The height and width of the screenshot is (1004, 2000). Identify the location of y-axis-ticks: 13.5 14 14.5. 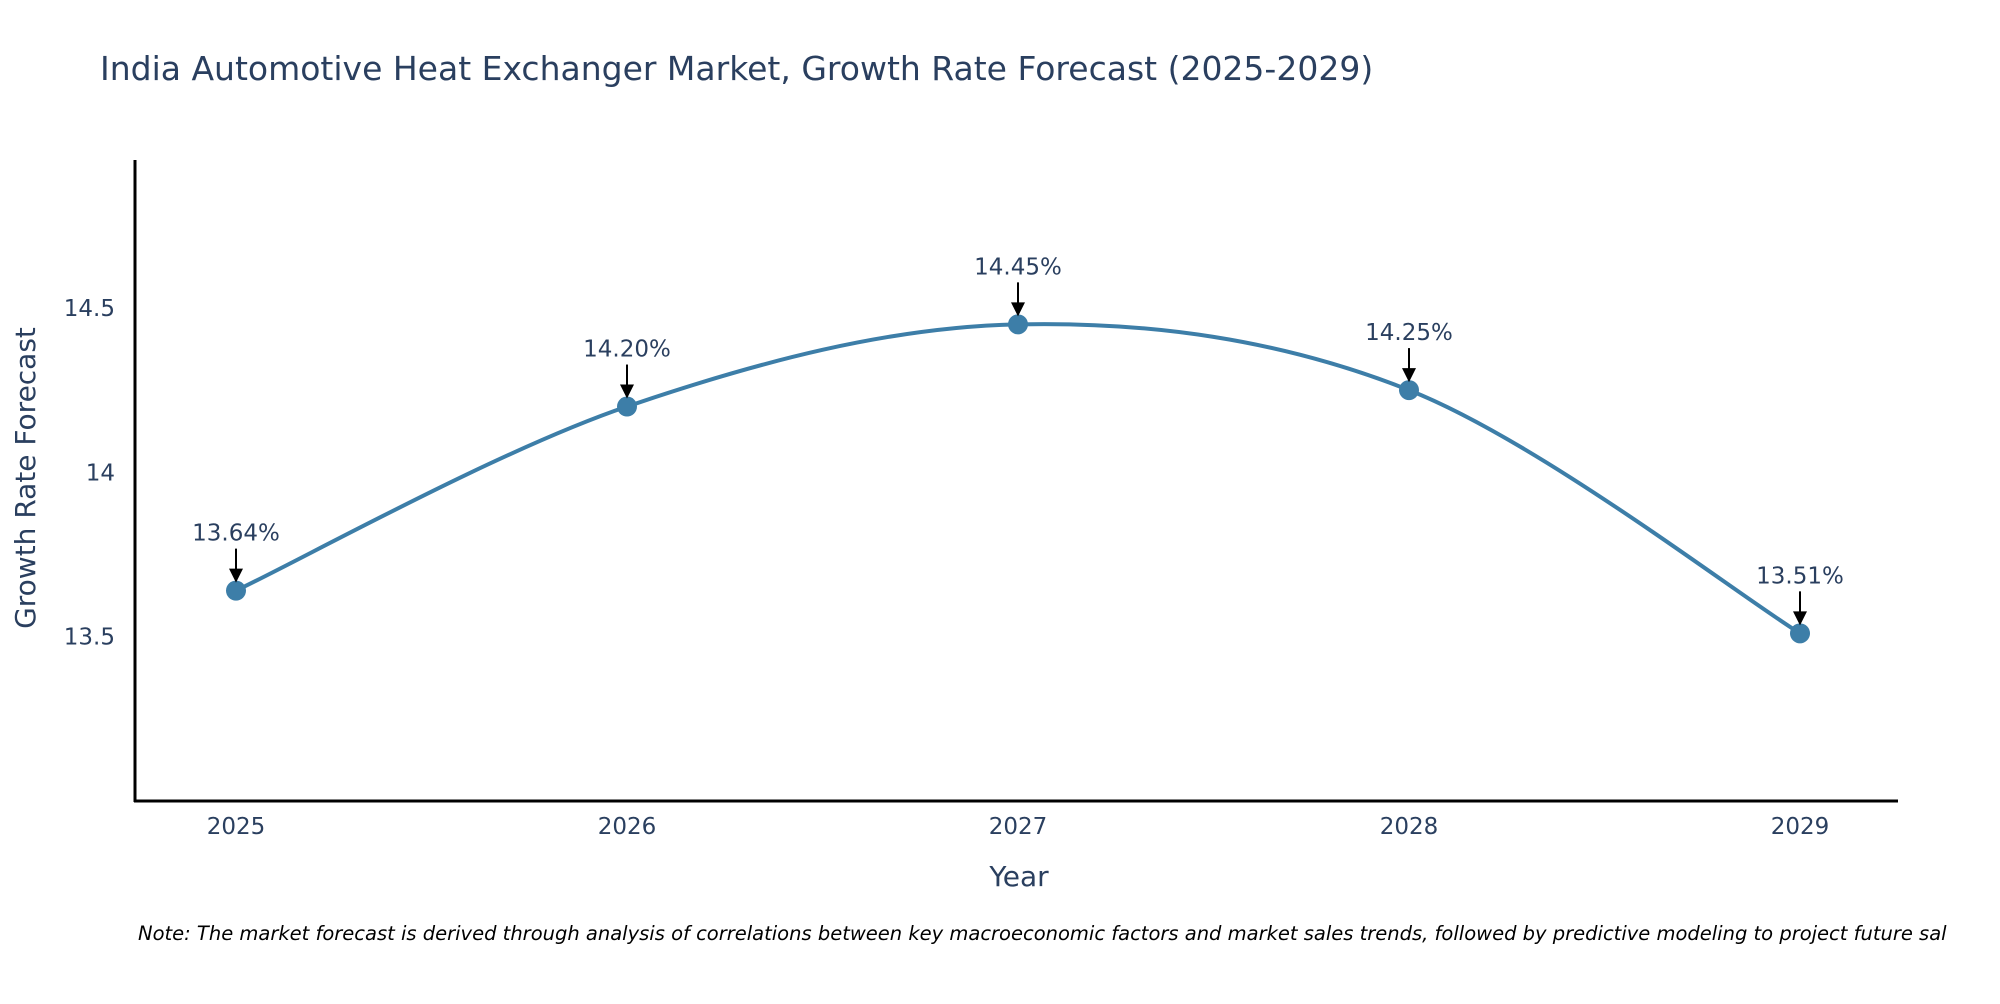
(89, 473).